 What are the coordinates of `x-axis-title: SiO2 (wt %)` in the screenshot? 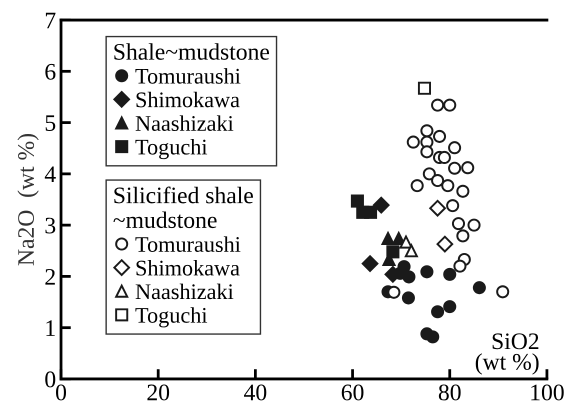 It's located at (507, 354).